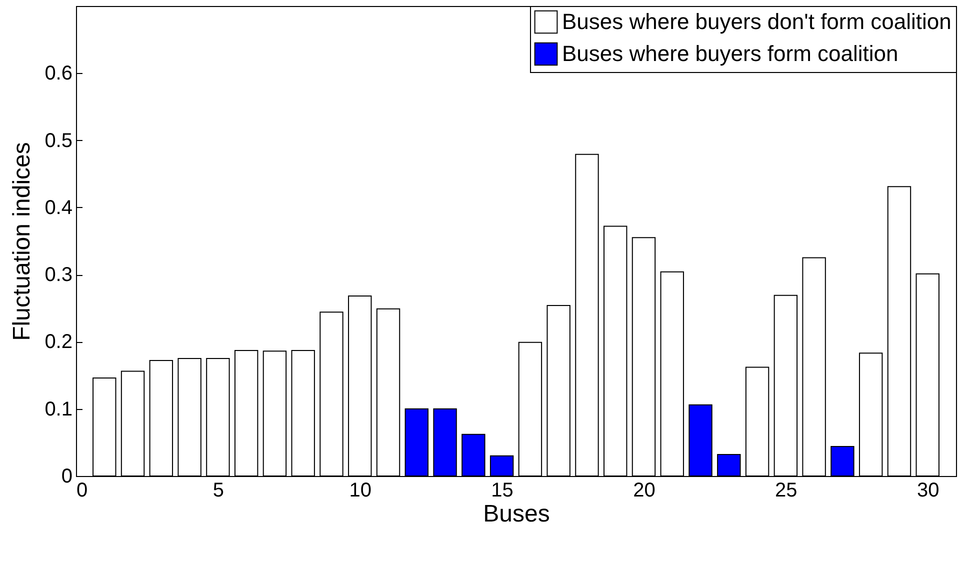 The height and width of the screenshot is (567, 980). I want to click on x-tick-label: 15, so click(502, 491).